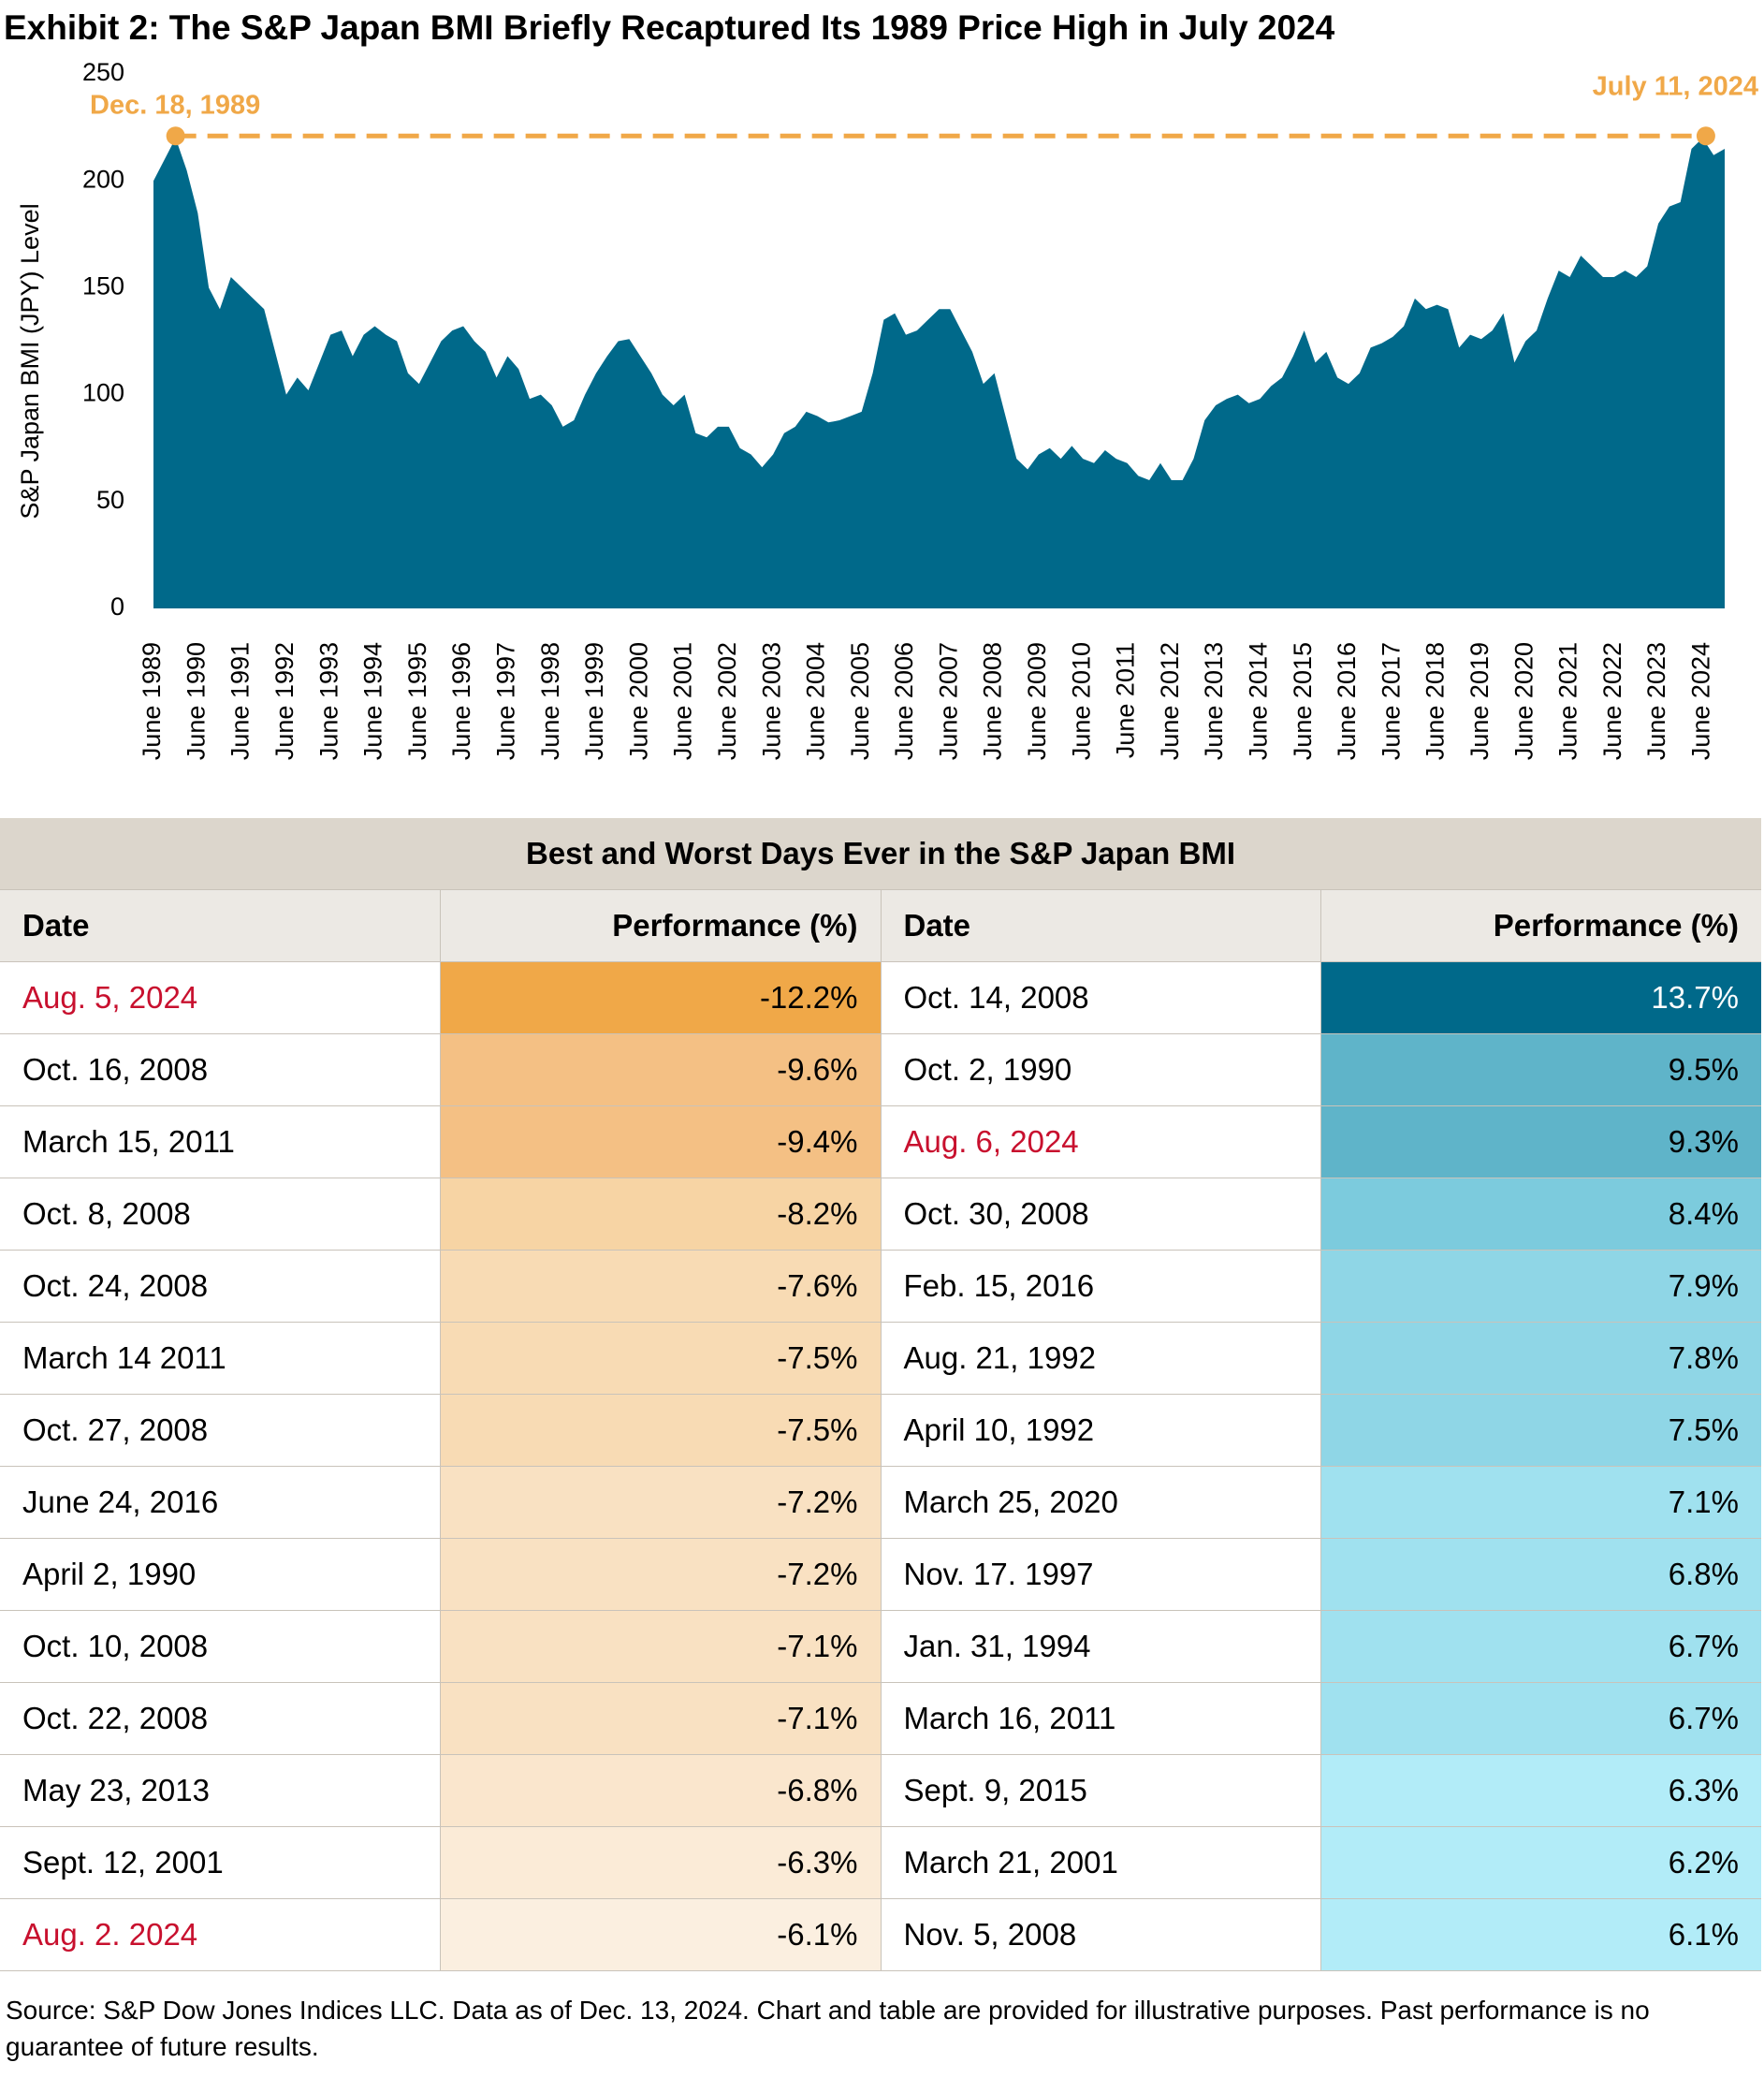 Image resolution: width=1764 pixels, height=2092 pixels. What do you see at coordinates (461, 701) in the screenshot?
I see `x-tick-label: June 1996` at bounding box center [461, 701].